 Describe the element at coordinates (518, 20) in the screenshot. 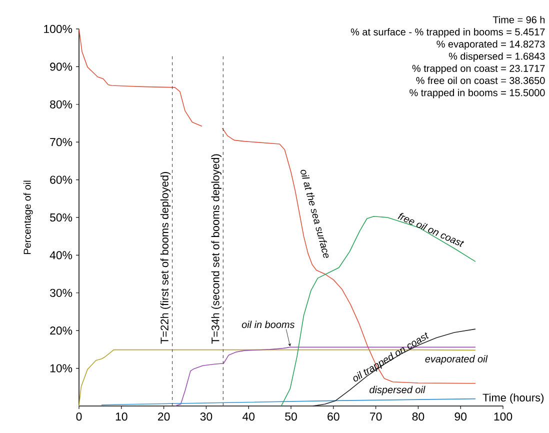

I see `text: Time = 96 h` at that location.